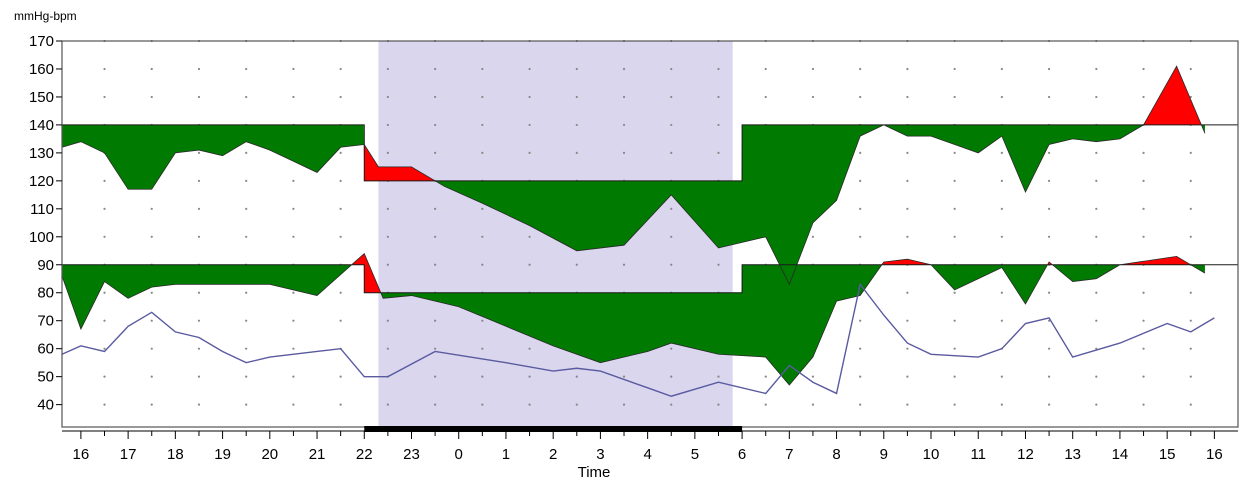 This screenshot has width=1248, height=483. Describe the element at coordinates (1155, 260) in the screenshot. I see `diastolic-above-area` at that location.